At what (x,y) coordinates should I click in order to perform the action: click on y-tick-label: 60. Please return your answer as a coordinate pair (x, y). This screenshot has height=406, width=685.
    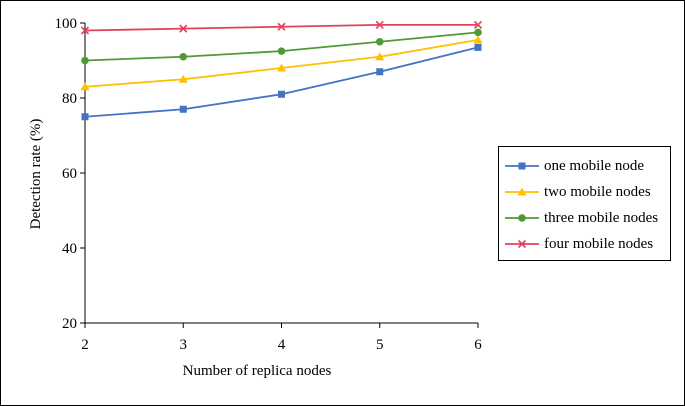
    Looking at the image, I should click on (69, 174).